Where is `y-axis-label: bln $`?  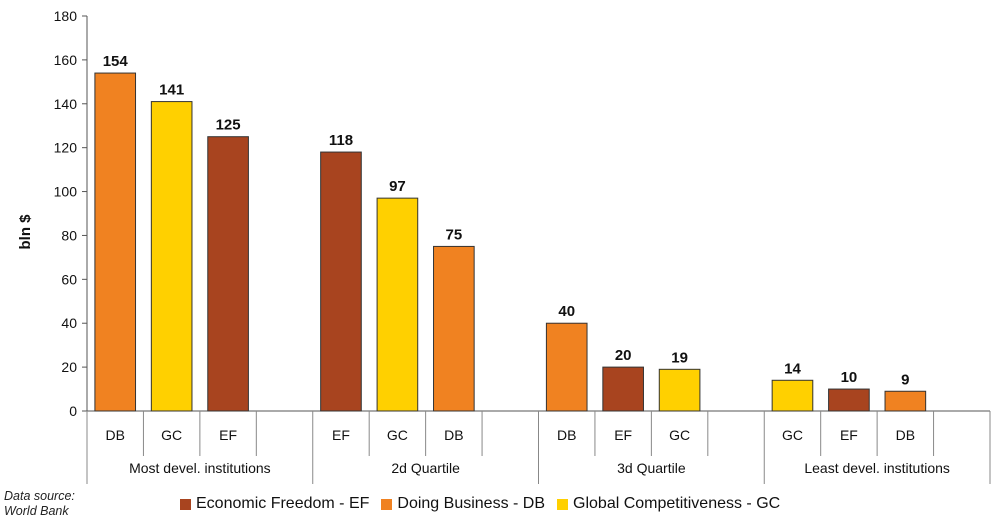 y-axis-label: bln $ is located at coordinates (25, 232).